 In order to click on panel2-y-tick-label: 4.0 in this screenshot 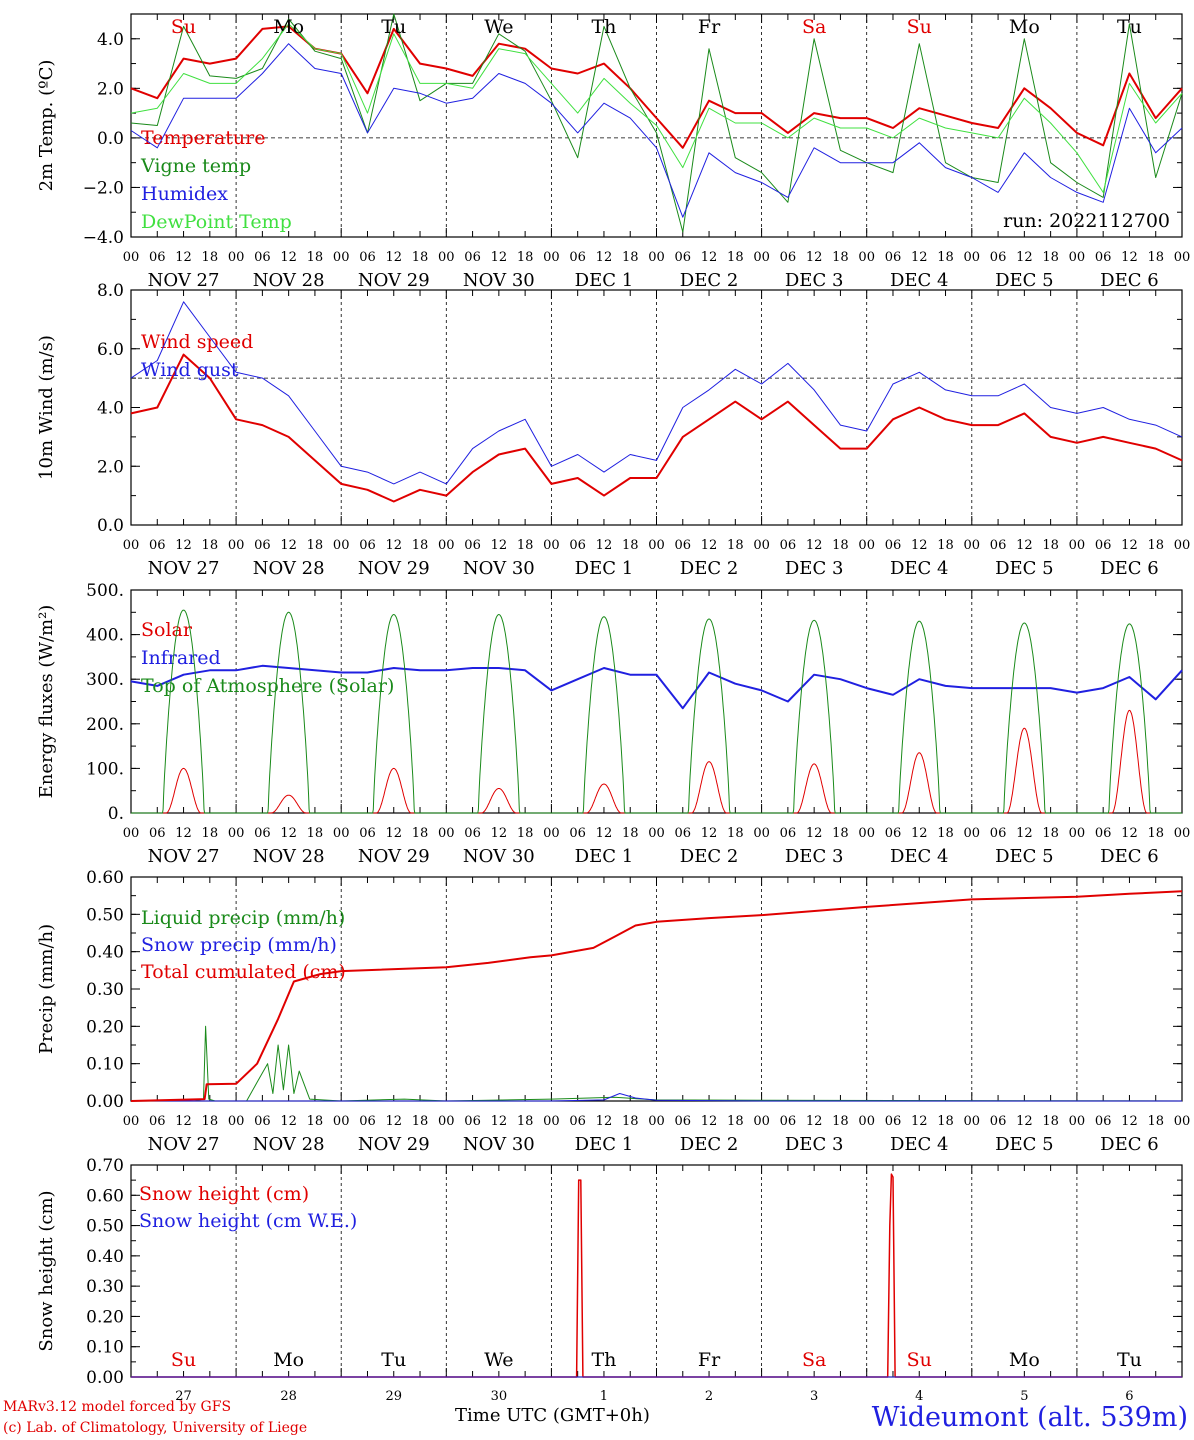, I will do `click(110, 409)`.